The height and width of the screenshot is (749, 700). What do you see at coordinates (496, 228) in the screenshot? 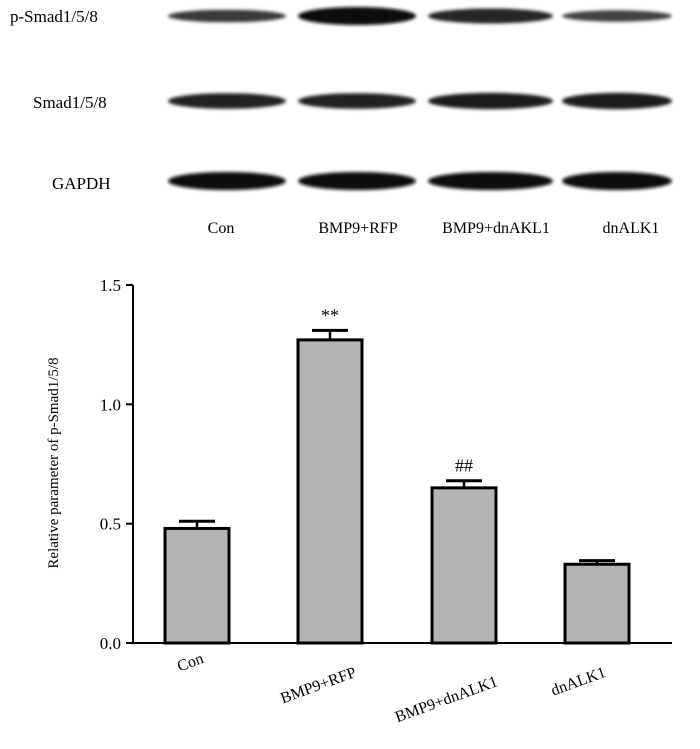
I see `lane-label-bmp9-dnakl1: BMP9+dnAKL1` at bounding box center [496, 228].